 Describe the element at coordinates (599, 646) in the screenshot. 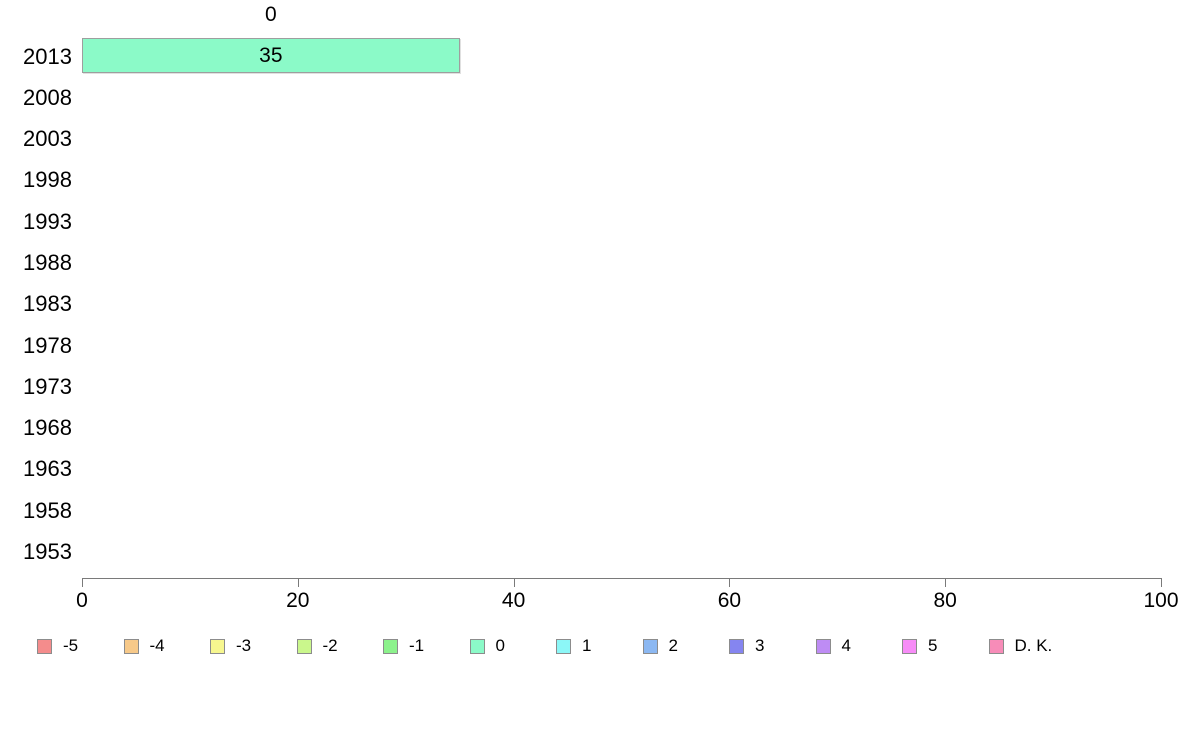

I see `legend-item-1: 1` at that location.